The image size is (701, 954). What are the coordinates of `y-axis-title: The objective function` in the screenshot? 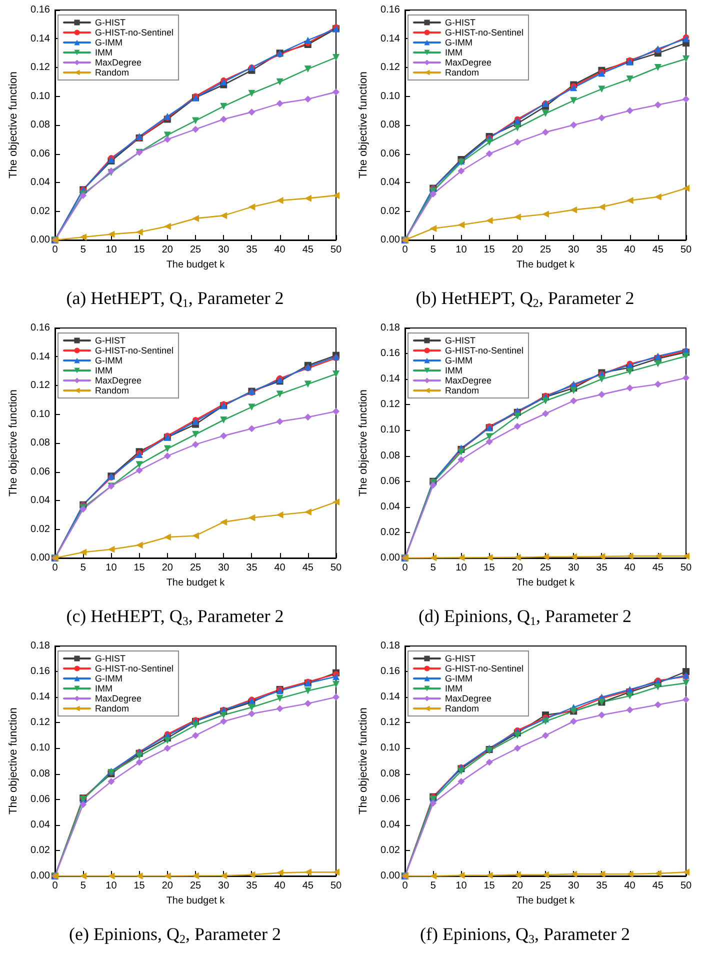 It's located at (364, 125).